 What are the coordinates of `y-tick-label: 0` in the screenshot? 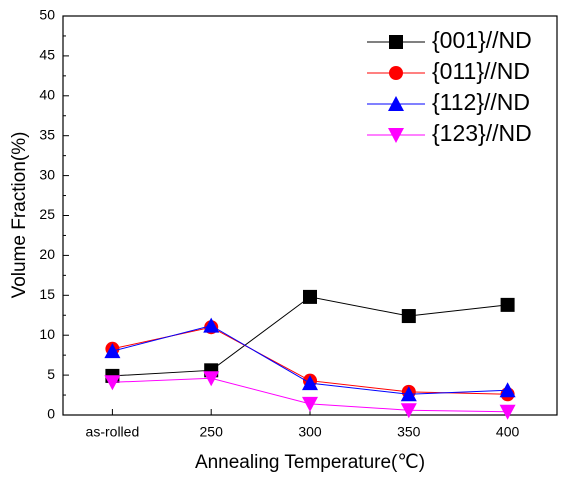 It's located at (51, 414).